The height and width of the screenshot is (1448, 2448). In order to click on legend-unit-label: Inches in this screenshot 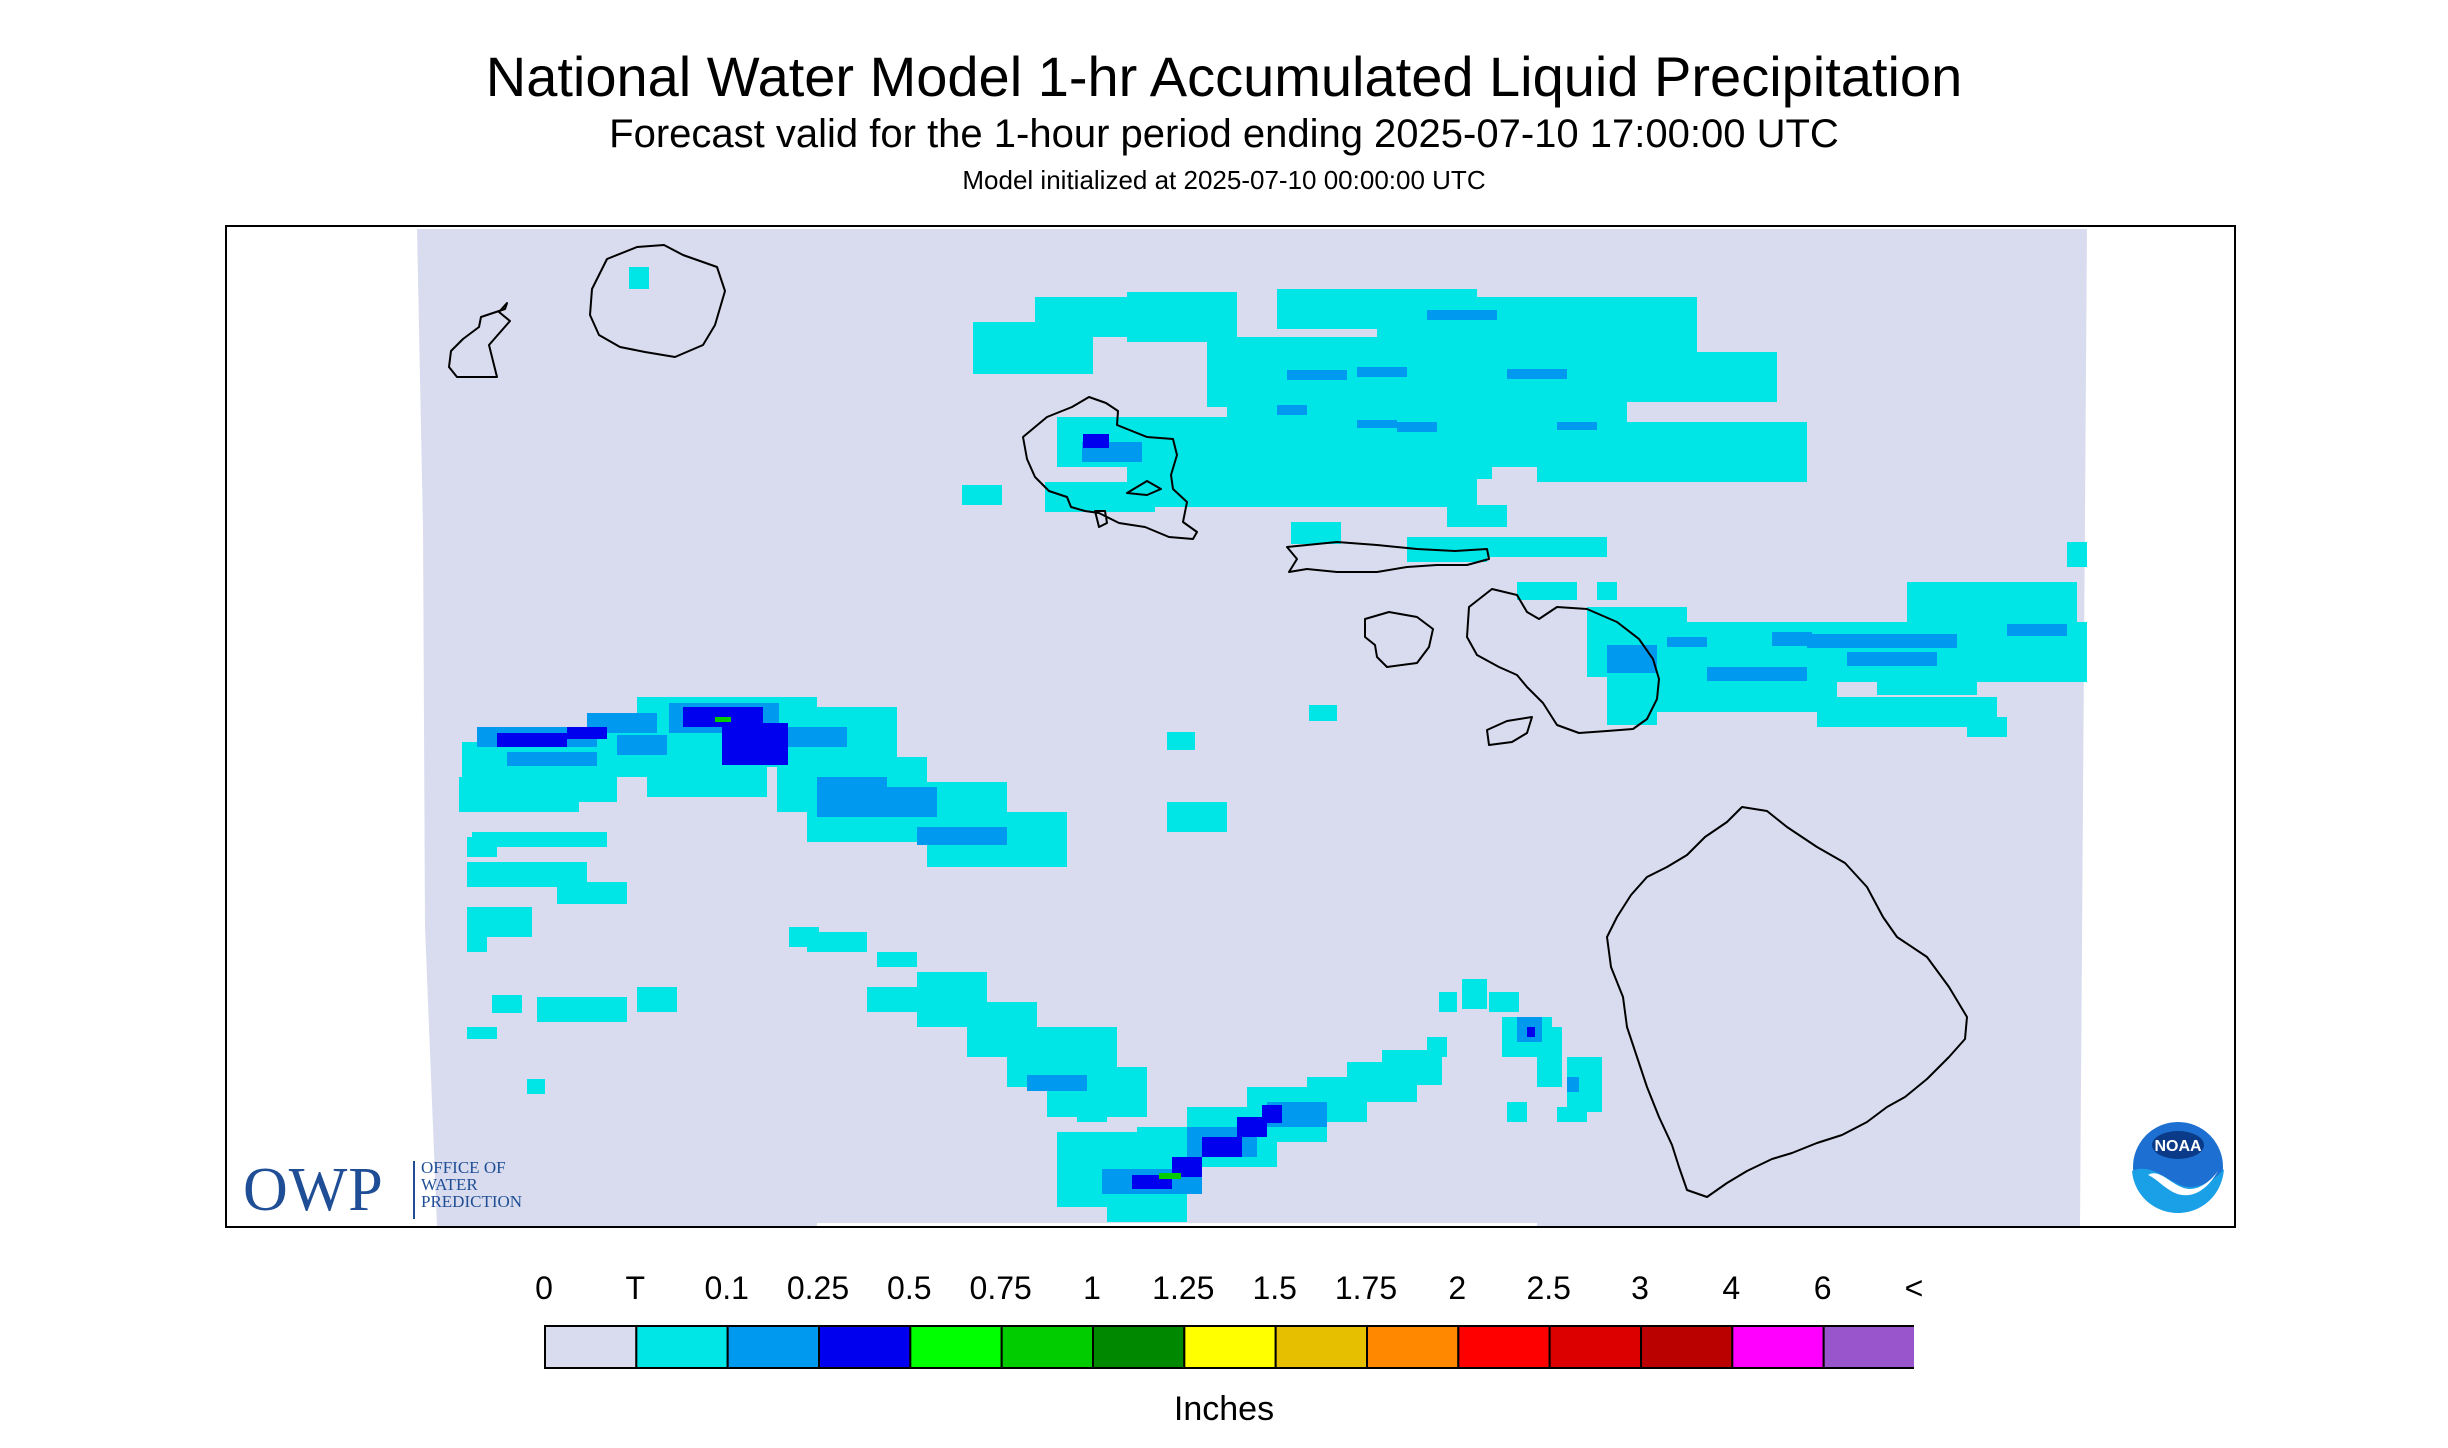, I will do `click(1224, 1409)`.